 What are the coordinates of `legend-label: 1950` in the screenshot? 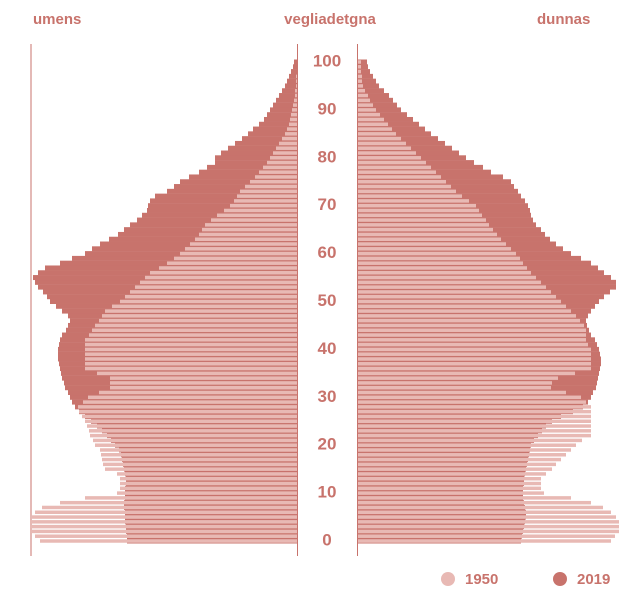 It's located at (481, 579).